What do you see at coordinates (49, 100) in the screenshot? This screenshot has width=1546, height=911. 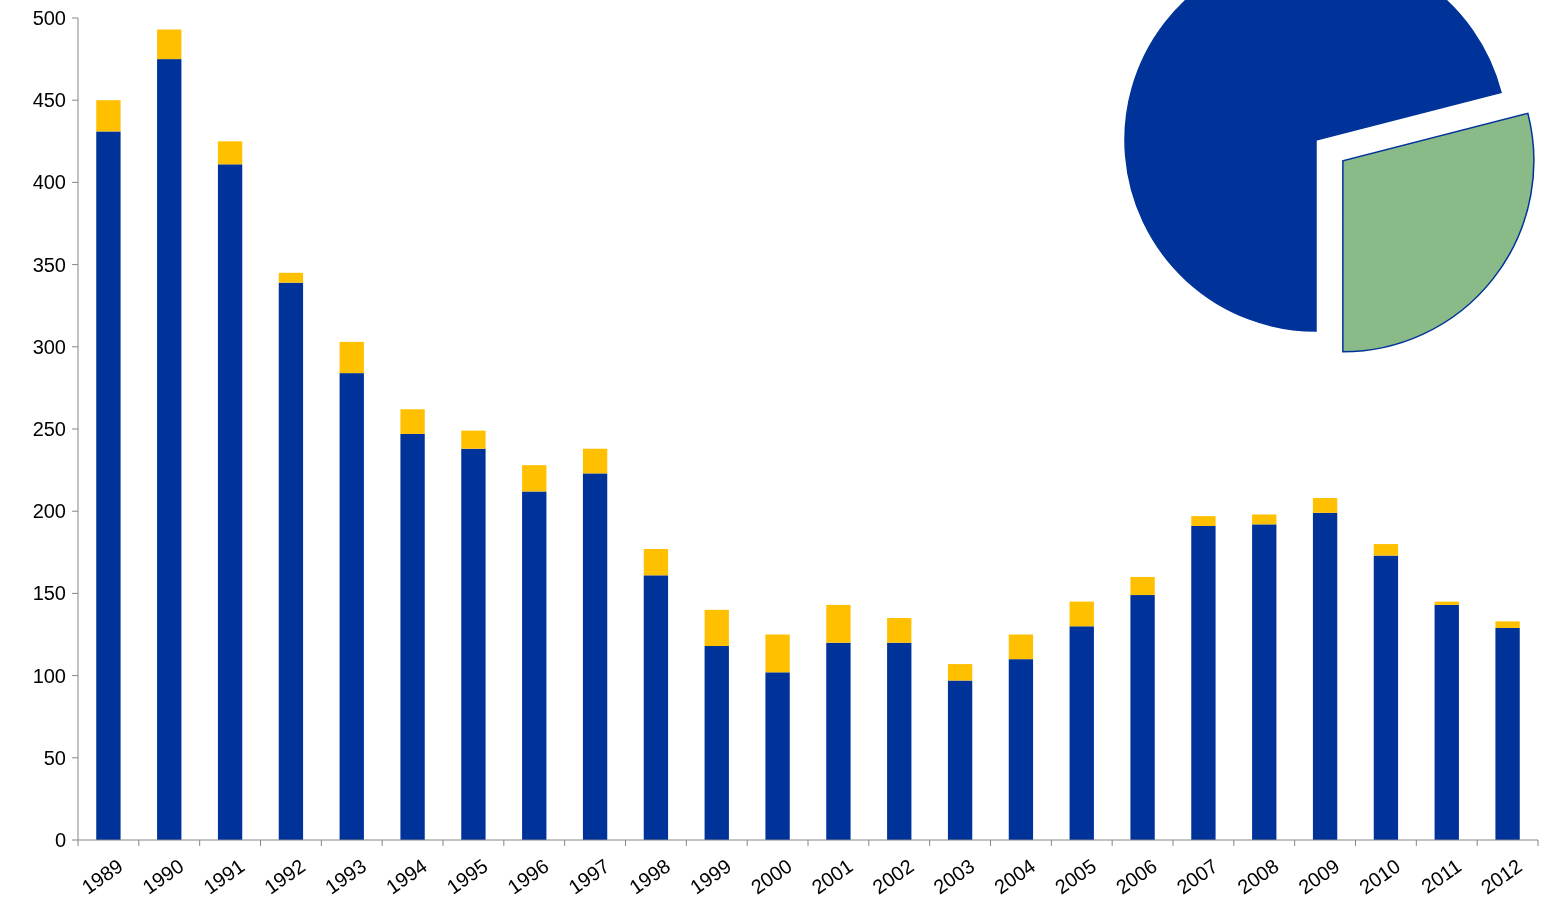 I see `y-tick-label: 450` at bounding box center [49, 100].